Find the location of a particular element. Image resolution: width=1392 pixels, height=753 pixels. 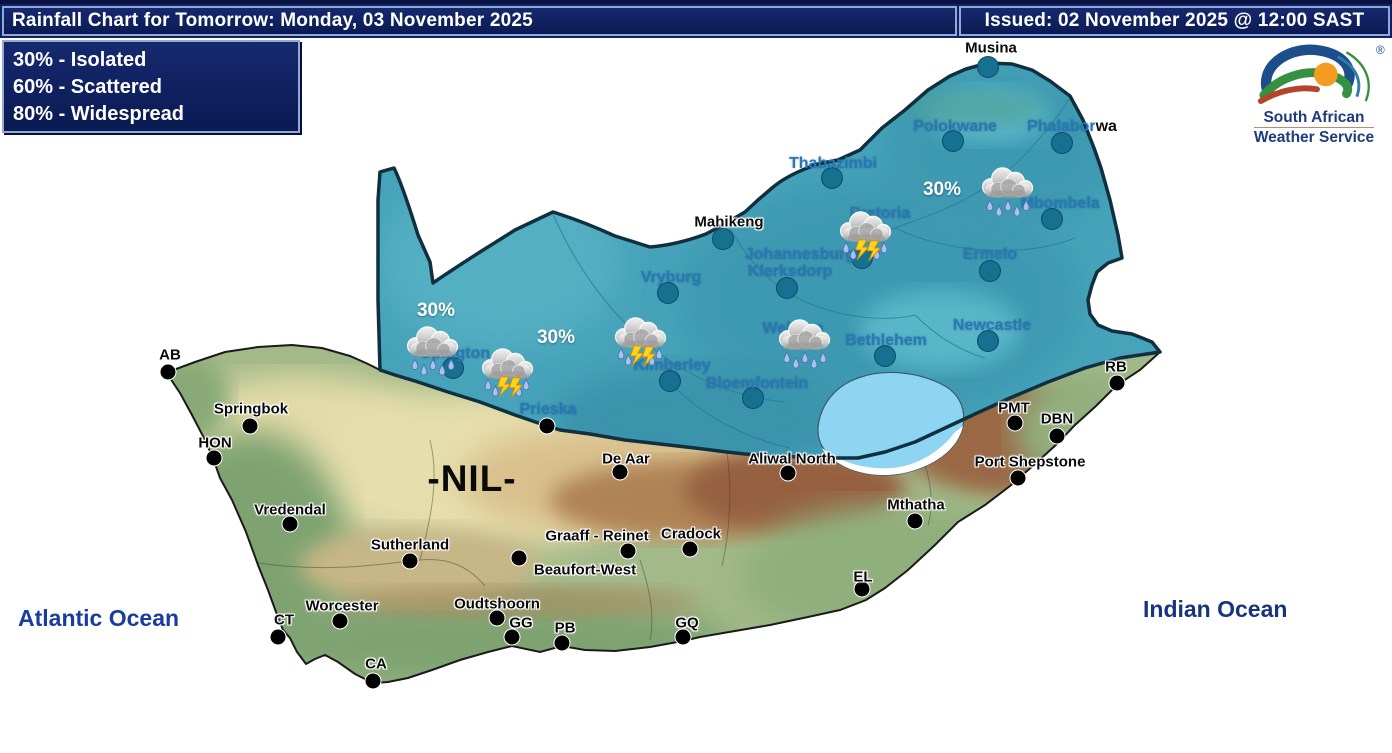

city-label: Beaufort-West is located at coordinates (585, 570).